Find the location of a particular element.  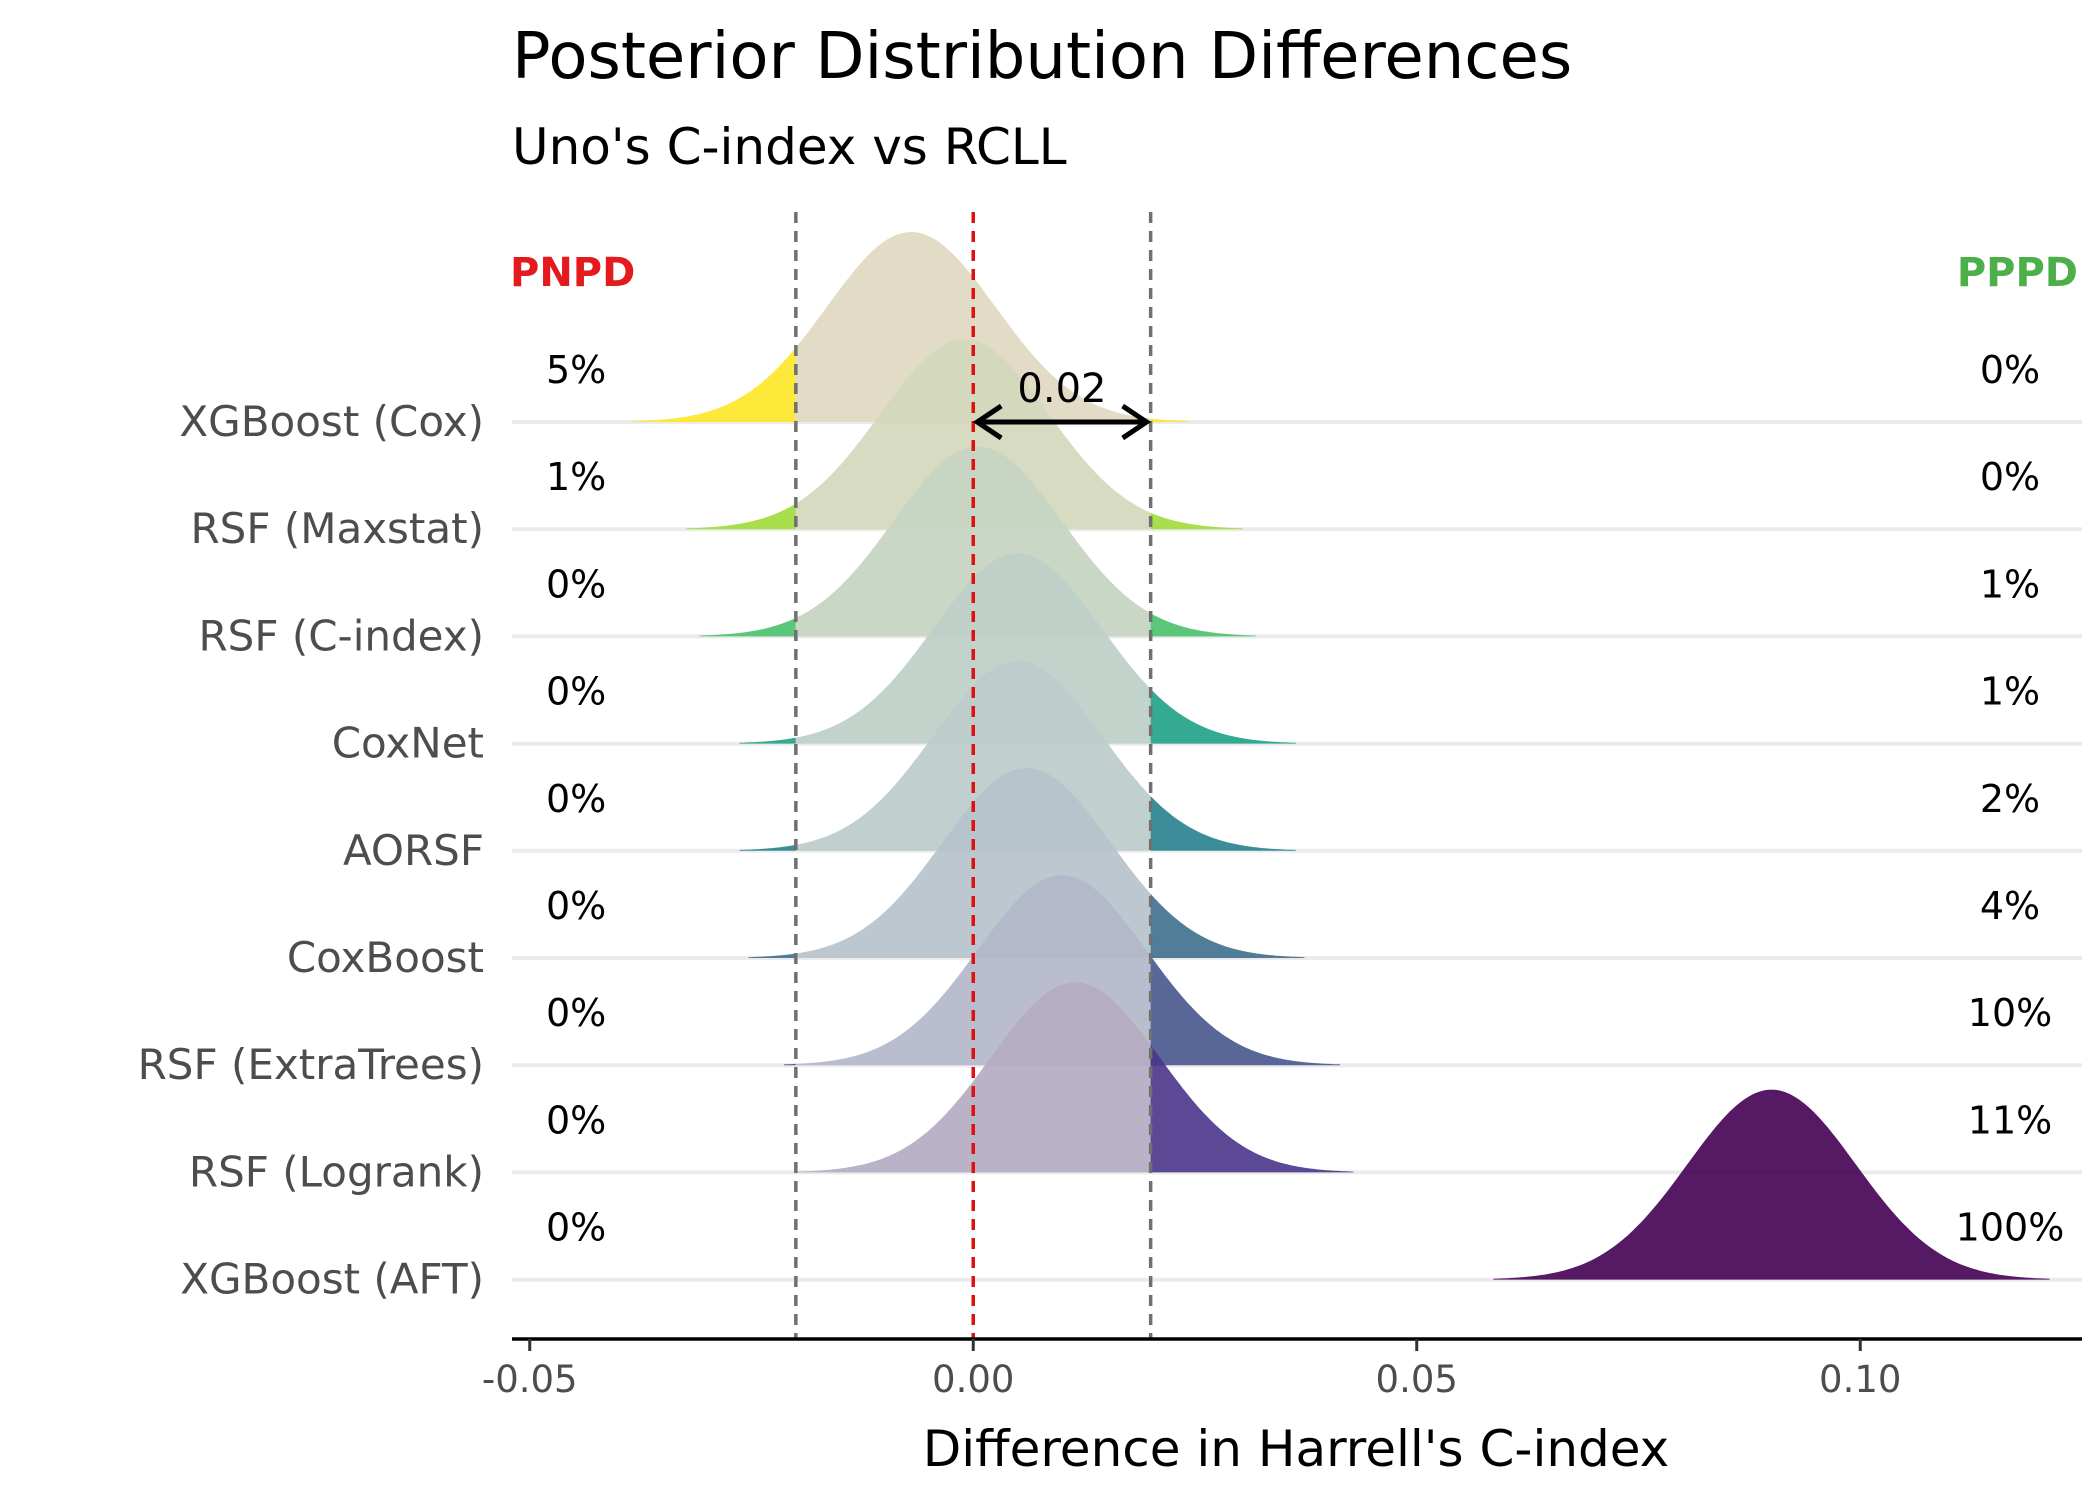

pppd-value: 100% is located at coordinates (2010, 1228).